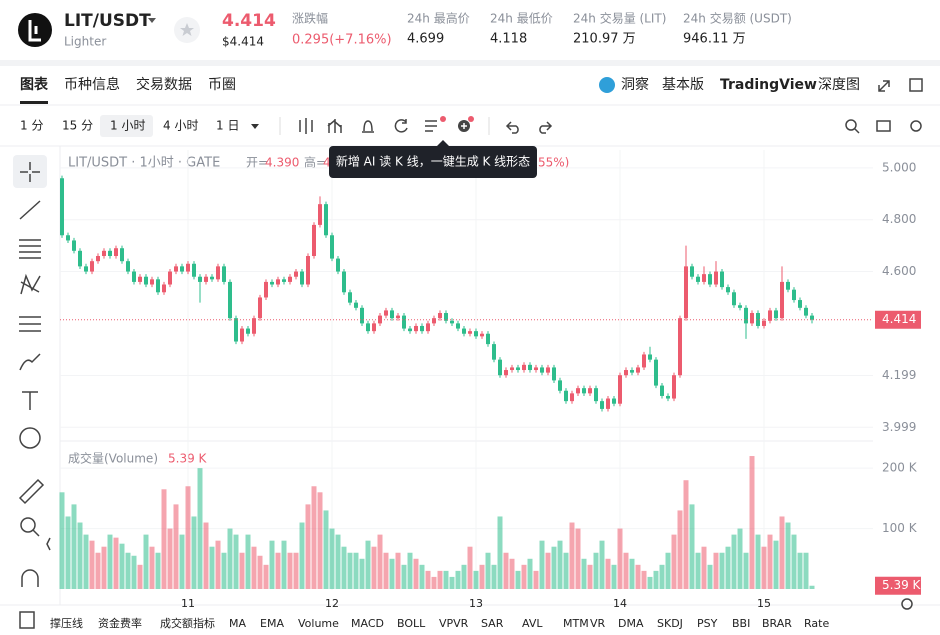 This screenshot has width=940, height=635. What do you see at coordinates (107, 21) in the screenshot?
I see `symbol: LIT/USDT` at bounding box center [107, 21].